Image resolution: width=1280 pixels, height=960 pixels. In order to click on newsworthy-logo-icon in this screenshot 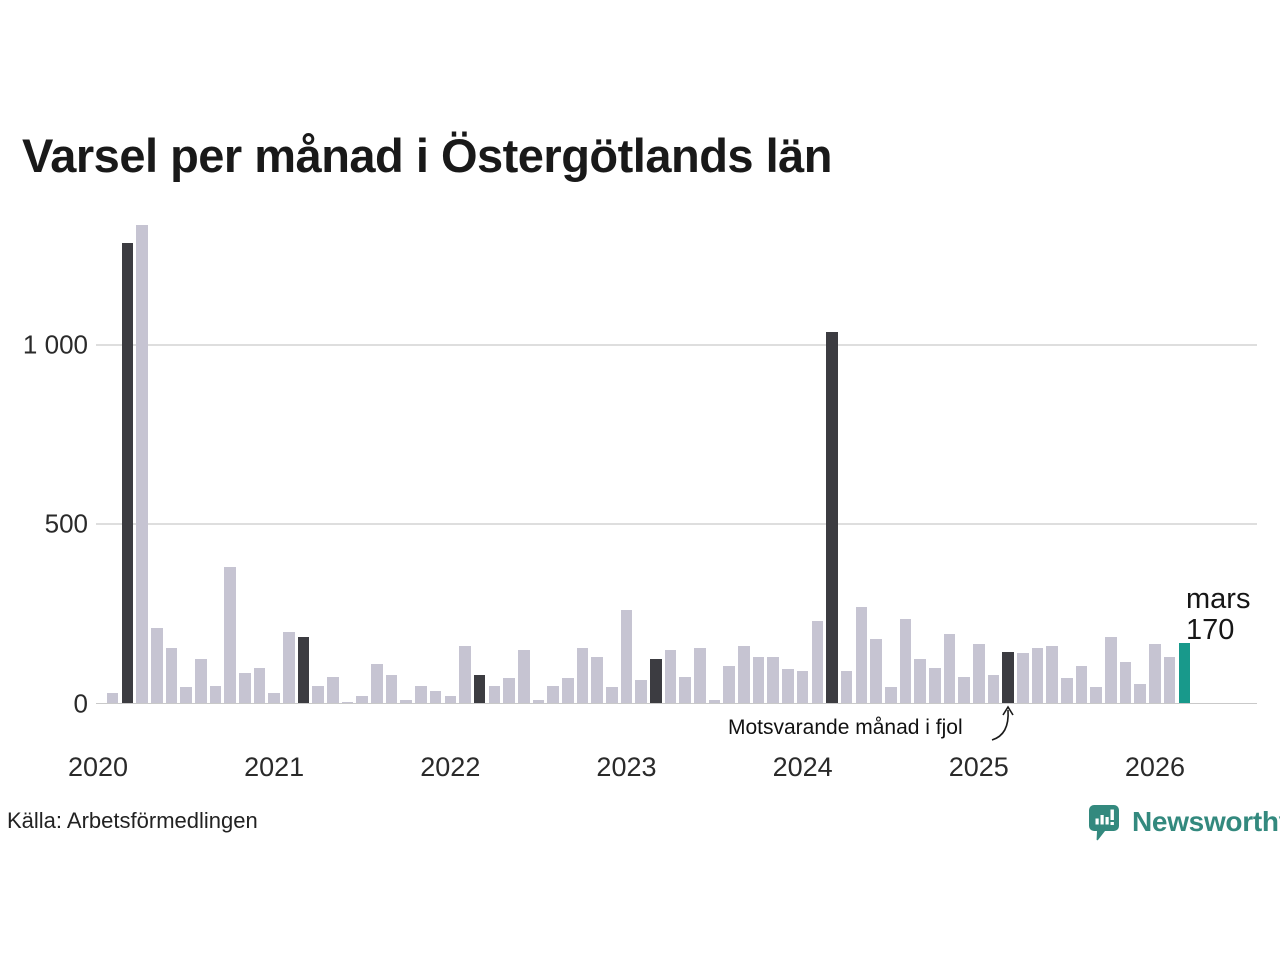, I will do `click(1104, 823)`.